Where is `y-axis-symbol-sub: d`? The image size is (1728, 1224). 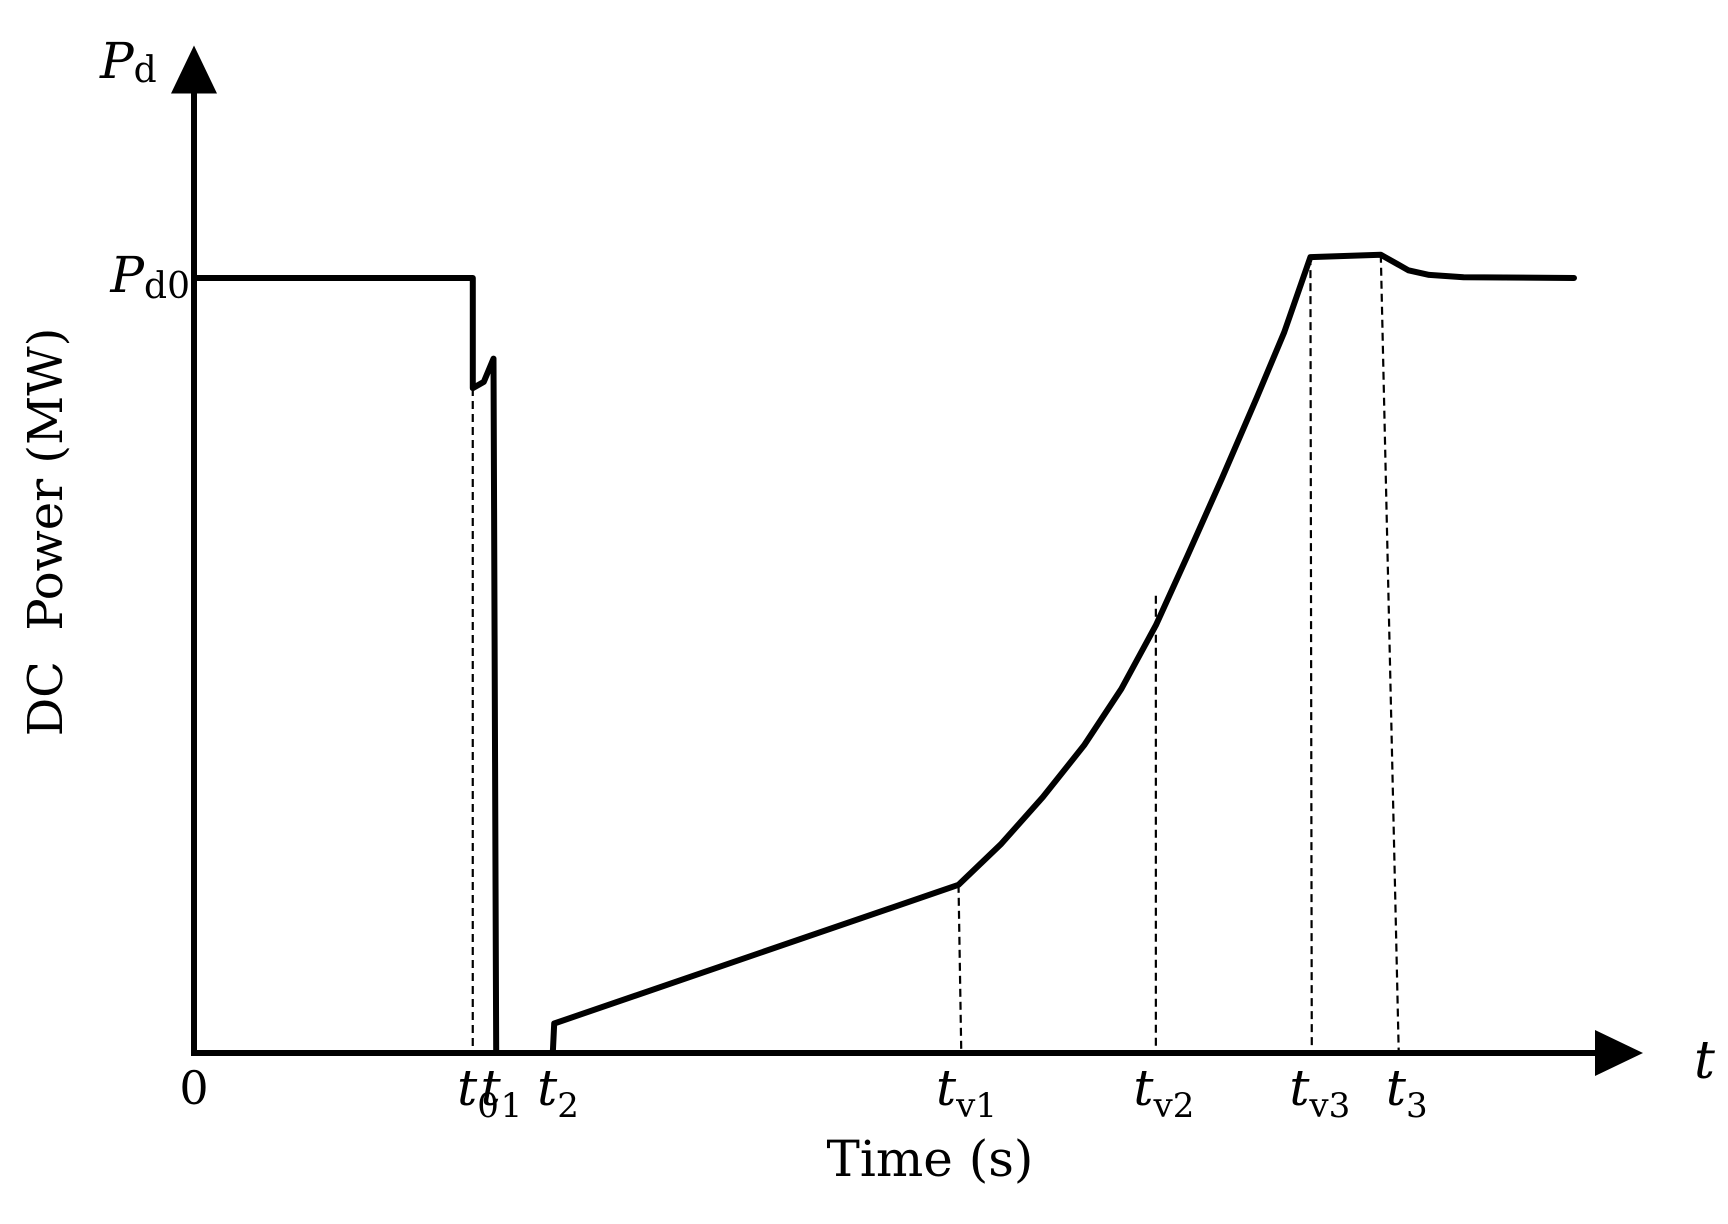
y-axis-symbol-sub: d is located at coordinates (145, 70).